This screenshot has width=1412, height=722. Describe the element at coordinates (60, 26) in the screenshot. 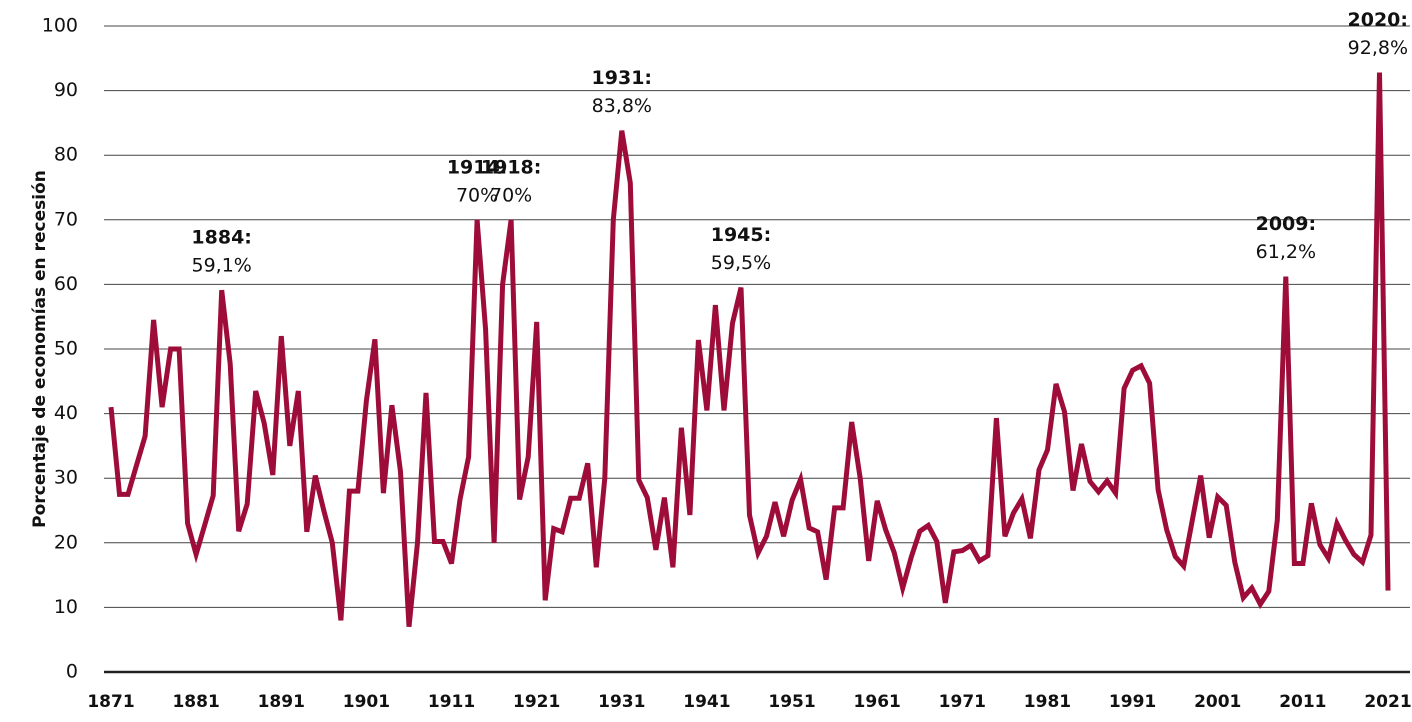

I see `y-tick-label: 100` at that location.